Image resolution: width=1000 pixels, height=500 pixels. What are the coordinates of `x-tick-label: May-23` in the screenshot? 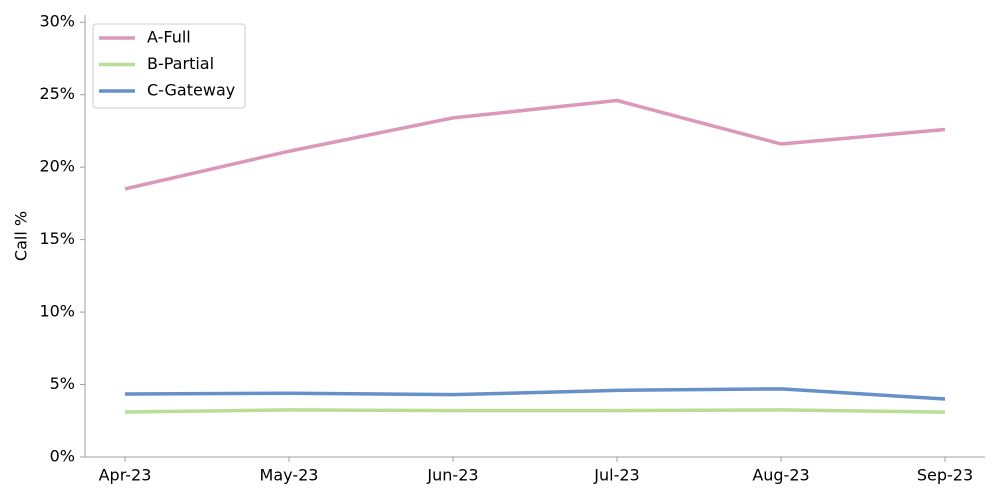 It's located at (289, 475).